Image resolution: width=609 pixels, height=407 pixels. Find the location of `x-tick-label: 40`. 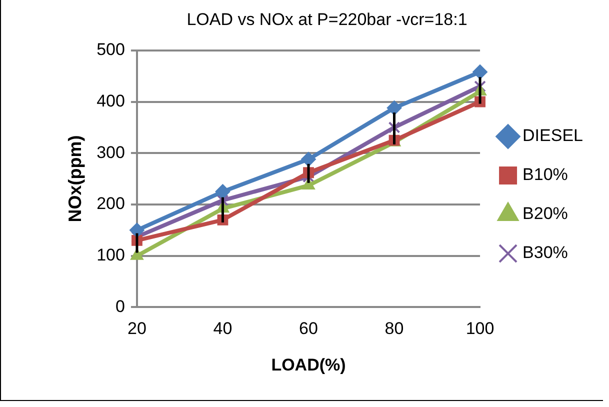

x-tick-label: 40 is located at coordinates (222, 328).